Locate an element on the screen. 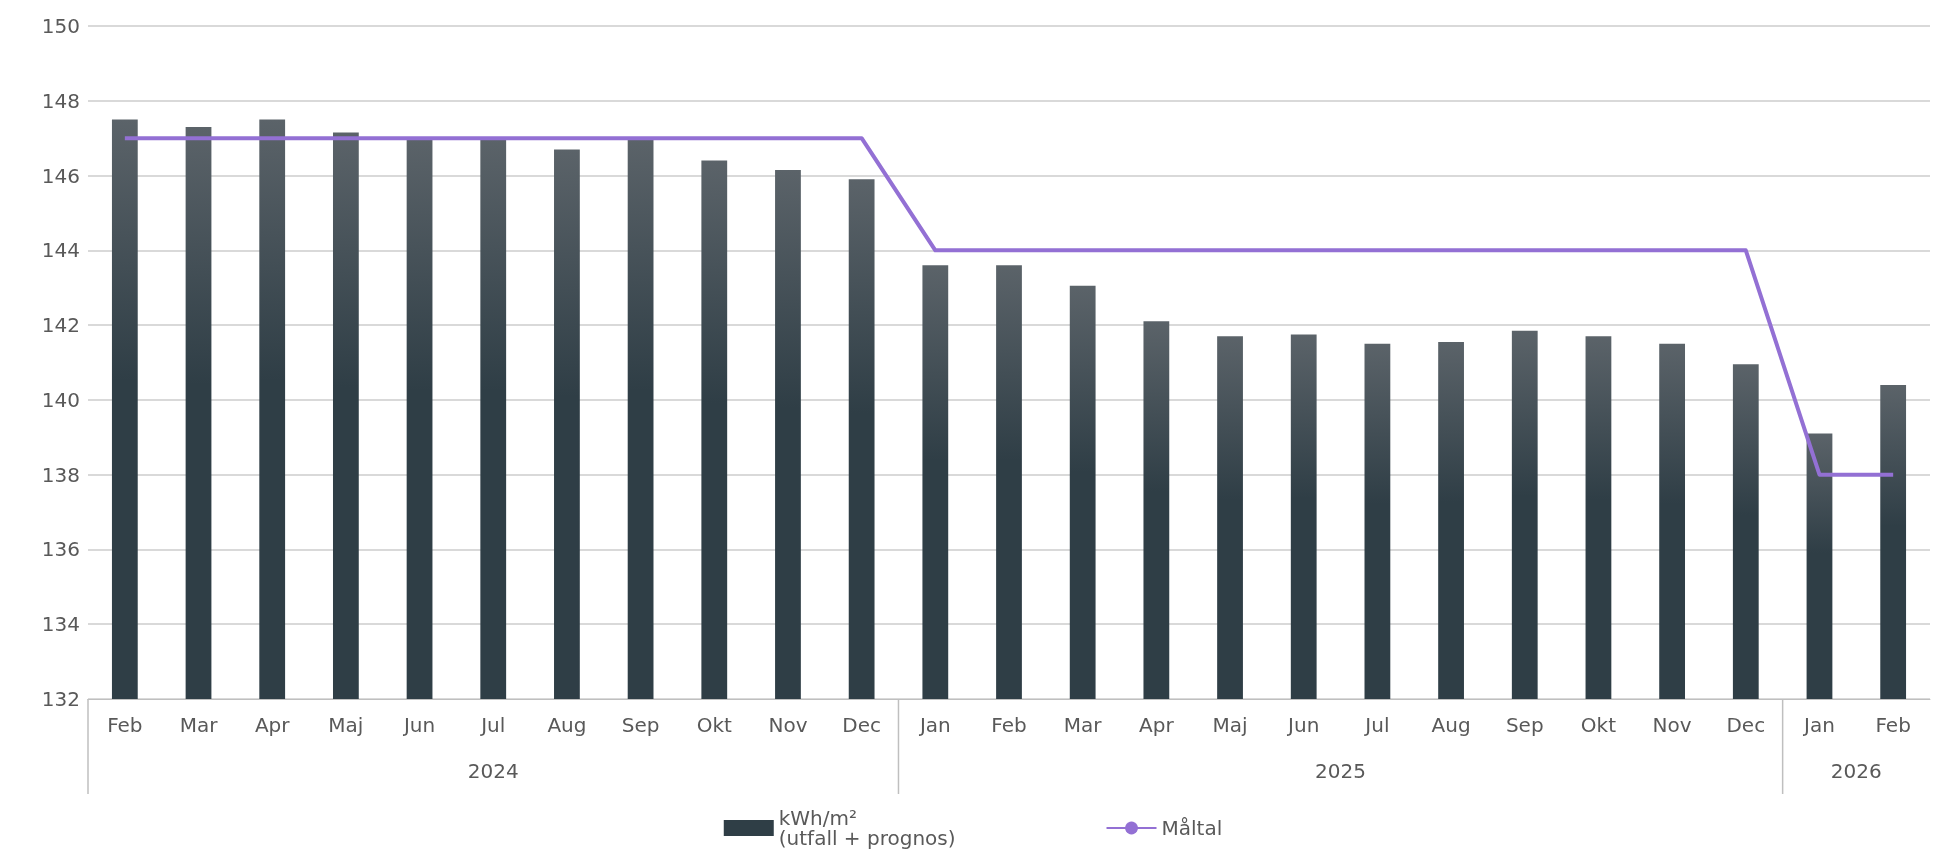  y-tick-label: 148 is located at coordinates (60, 100).